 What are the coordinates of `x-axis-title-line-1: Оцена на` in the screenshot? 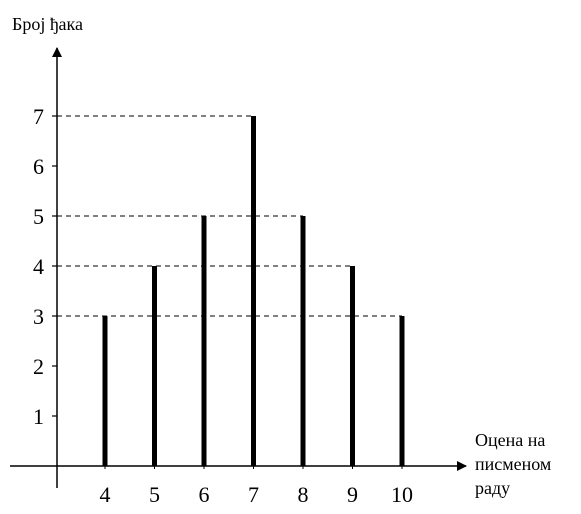 It's located at (510, 440).